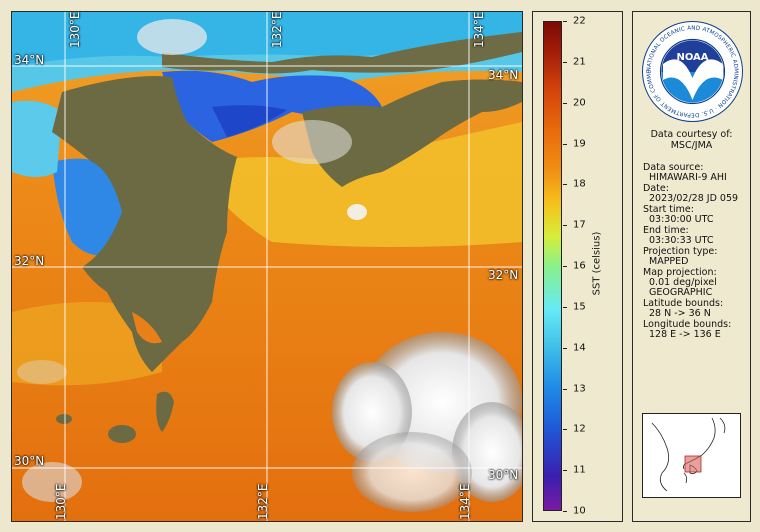 The width and height of the screenshot is (760, 532). I want to click on colorbar-tick-label: 17, so click(579, 225).